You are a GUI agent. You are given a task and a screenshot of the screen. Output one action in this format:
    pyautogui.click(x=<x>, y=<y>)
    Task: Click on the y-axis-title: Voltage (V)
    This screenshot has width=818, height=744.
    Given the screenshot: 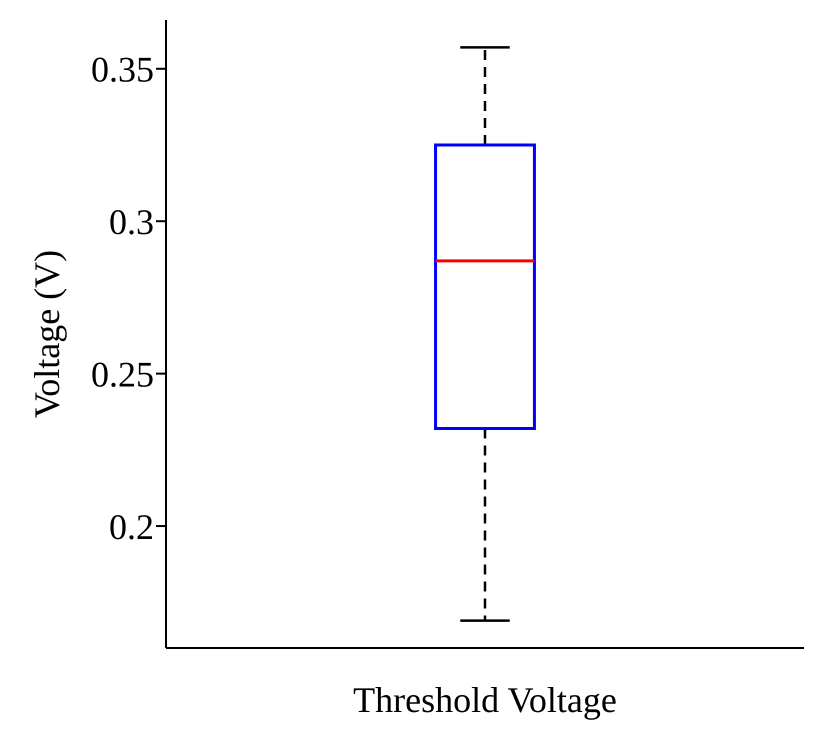 What is the action you would take?
    pyautogui.click(x=46, y=334)
    